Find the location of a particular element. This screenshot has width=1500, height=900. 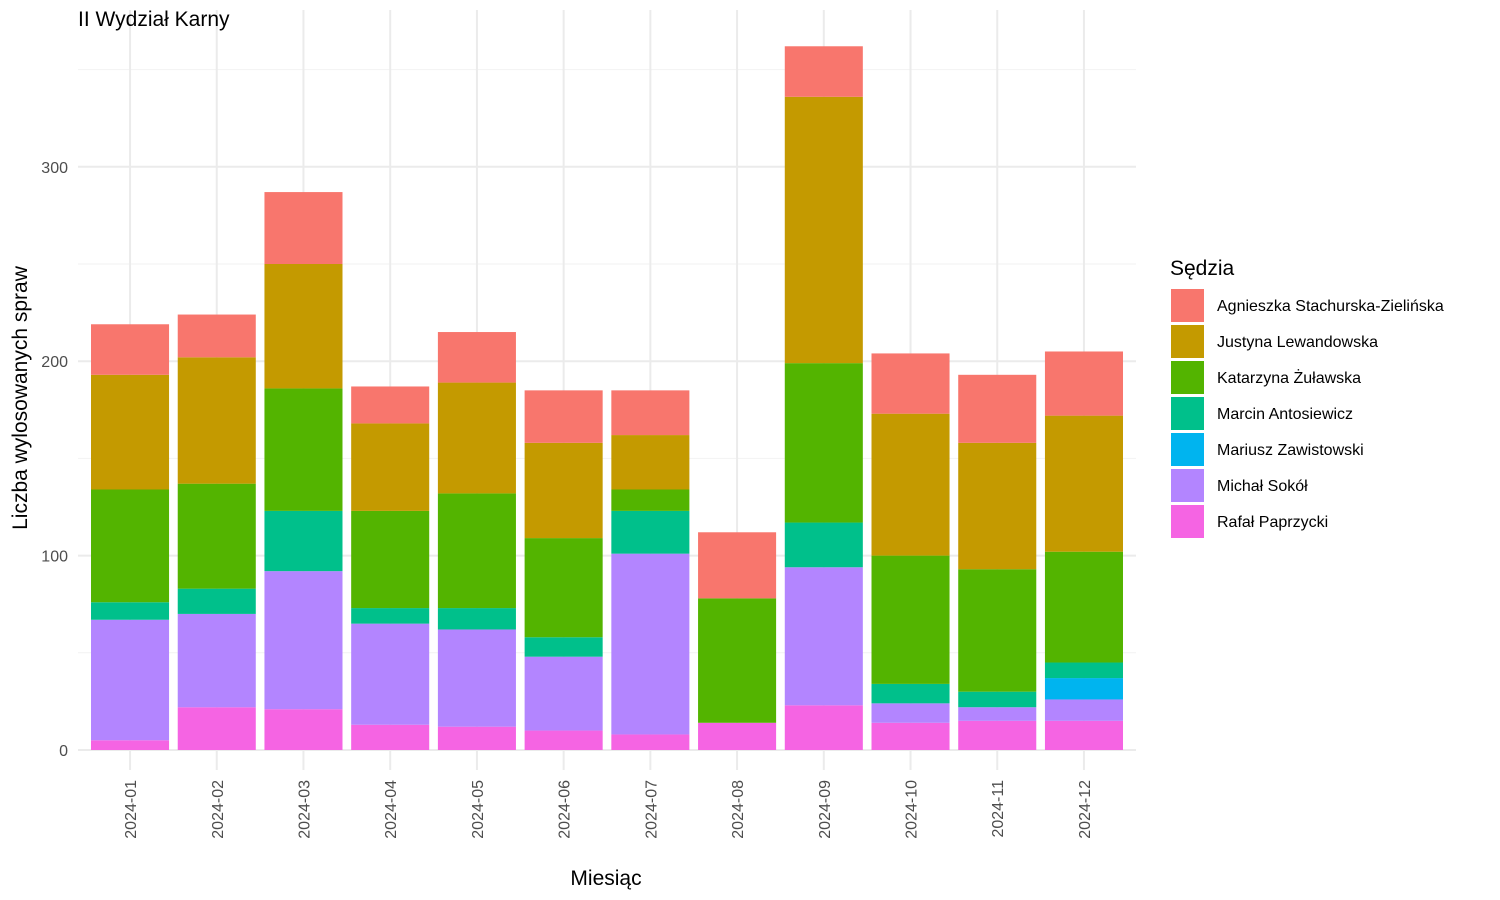

y-axis-title: Liczba wylosowanych spraw is located at coordinates (20, 397).